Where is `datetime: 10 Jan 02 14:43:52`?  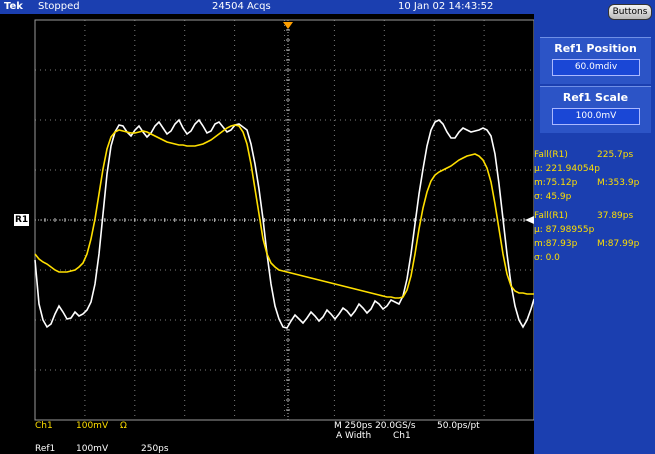
datetime: 10 Jan 02 14:43:52 is located at coordinates (446, 6).